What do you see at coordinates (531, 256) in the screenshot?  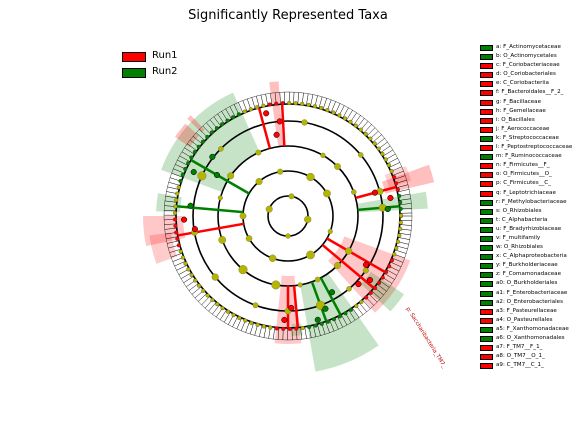 I see `taxa-key-label: x: C_Alphaproteobacteria` at bounding box center [531, 256].